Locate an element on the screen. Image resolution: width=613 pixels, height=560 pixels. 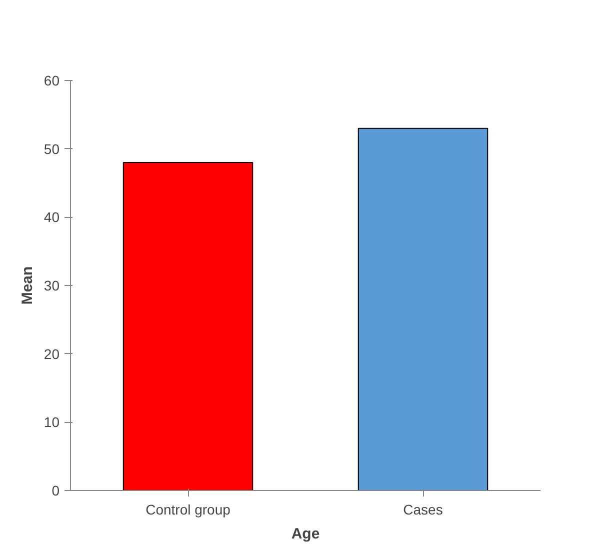
y-tick-label: 60 is located at coordinates (52, 80).